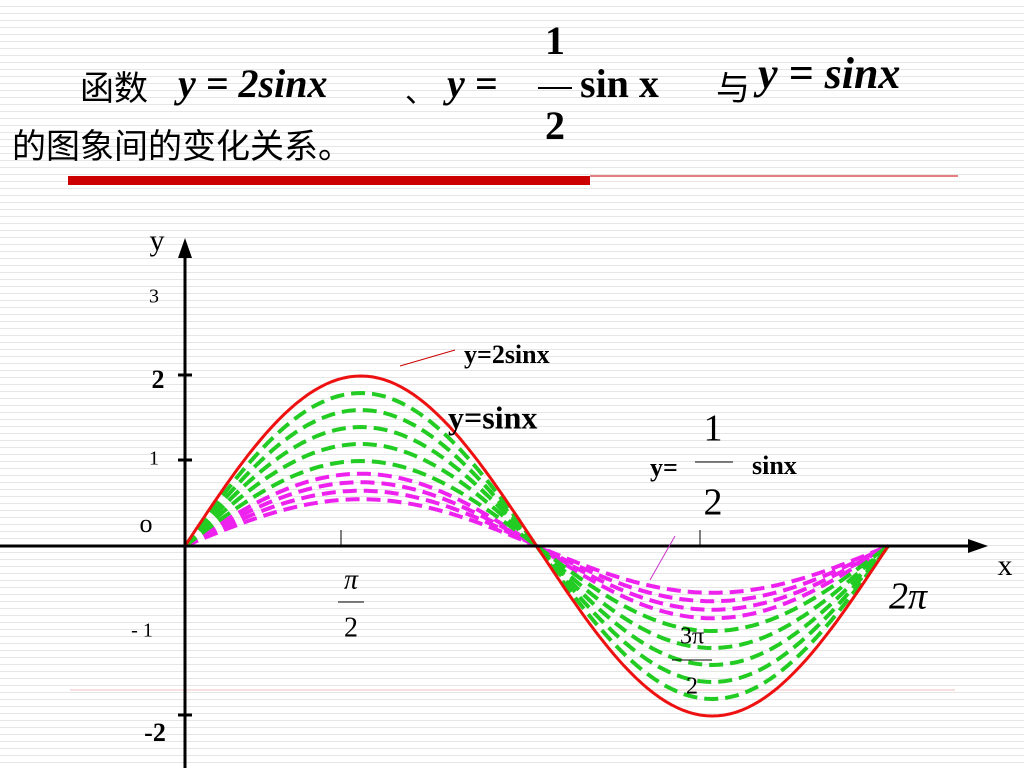 The height and width of the screenshot is (768, 1024). Describe the element at coordinates (664, 467) in the screenshot. I see `label-half-left: y=` at that location.